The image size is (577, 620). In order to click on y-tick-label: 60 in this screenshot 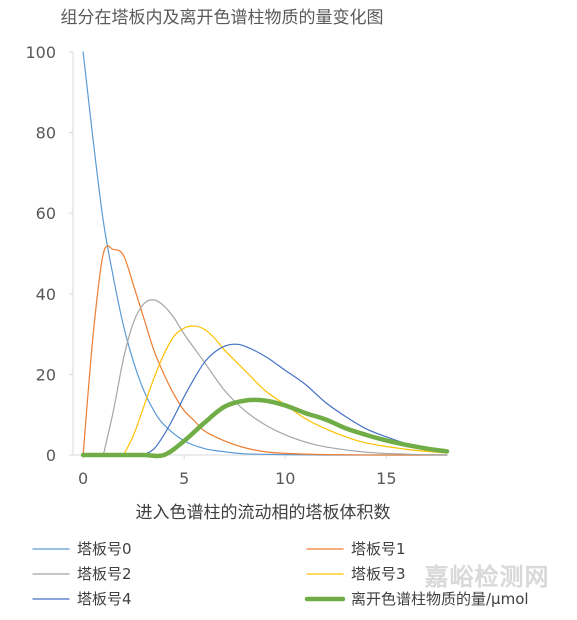, I will do `click(46, 213)`.